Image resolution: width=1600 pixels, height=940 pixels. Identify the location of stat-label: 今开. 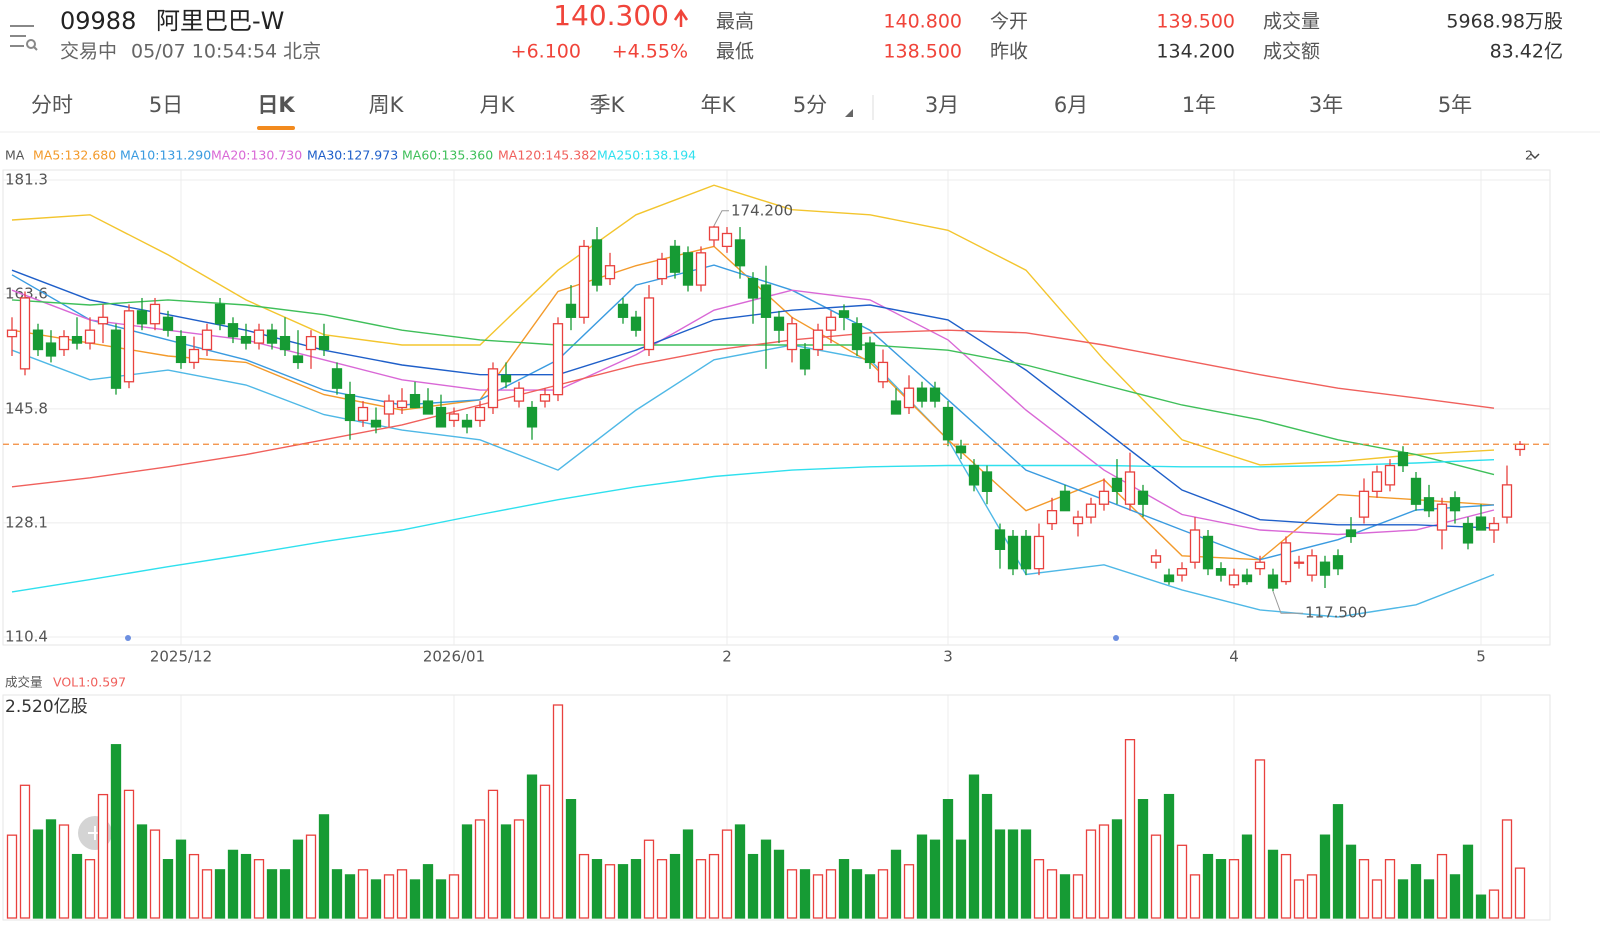
(1009, 22).